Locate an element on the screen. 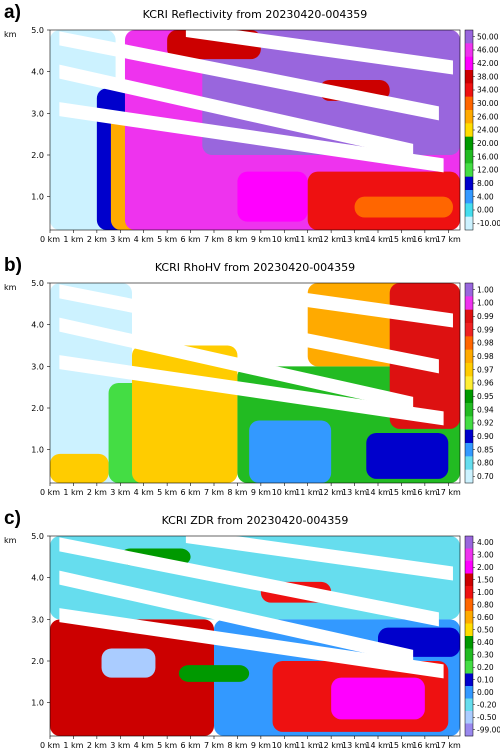  x-tick-label: 8 km is located at coordinates (237, 239).